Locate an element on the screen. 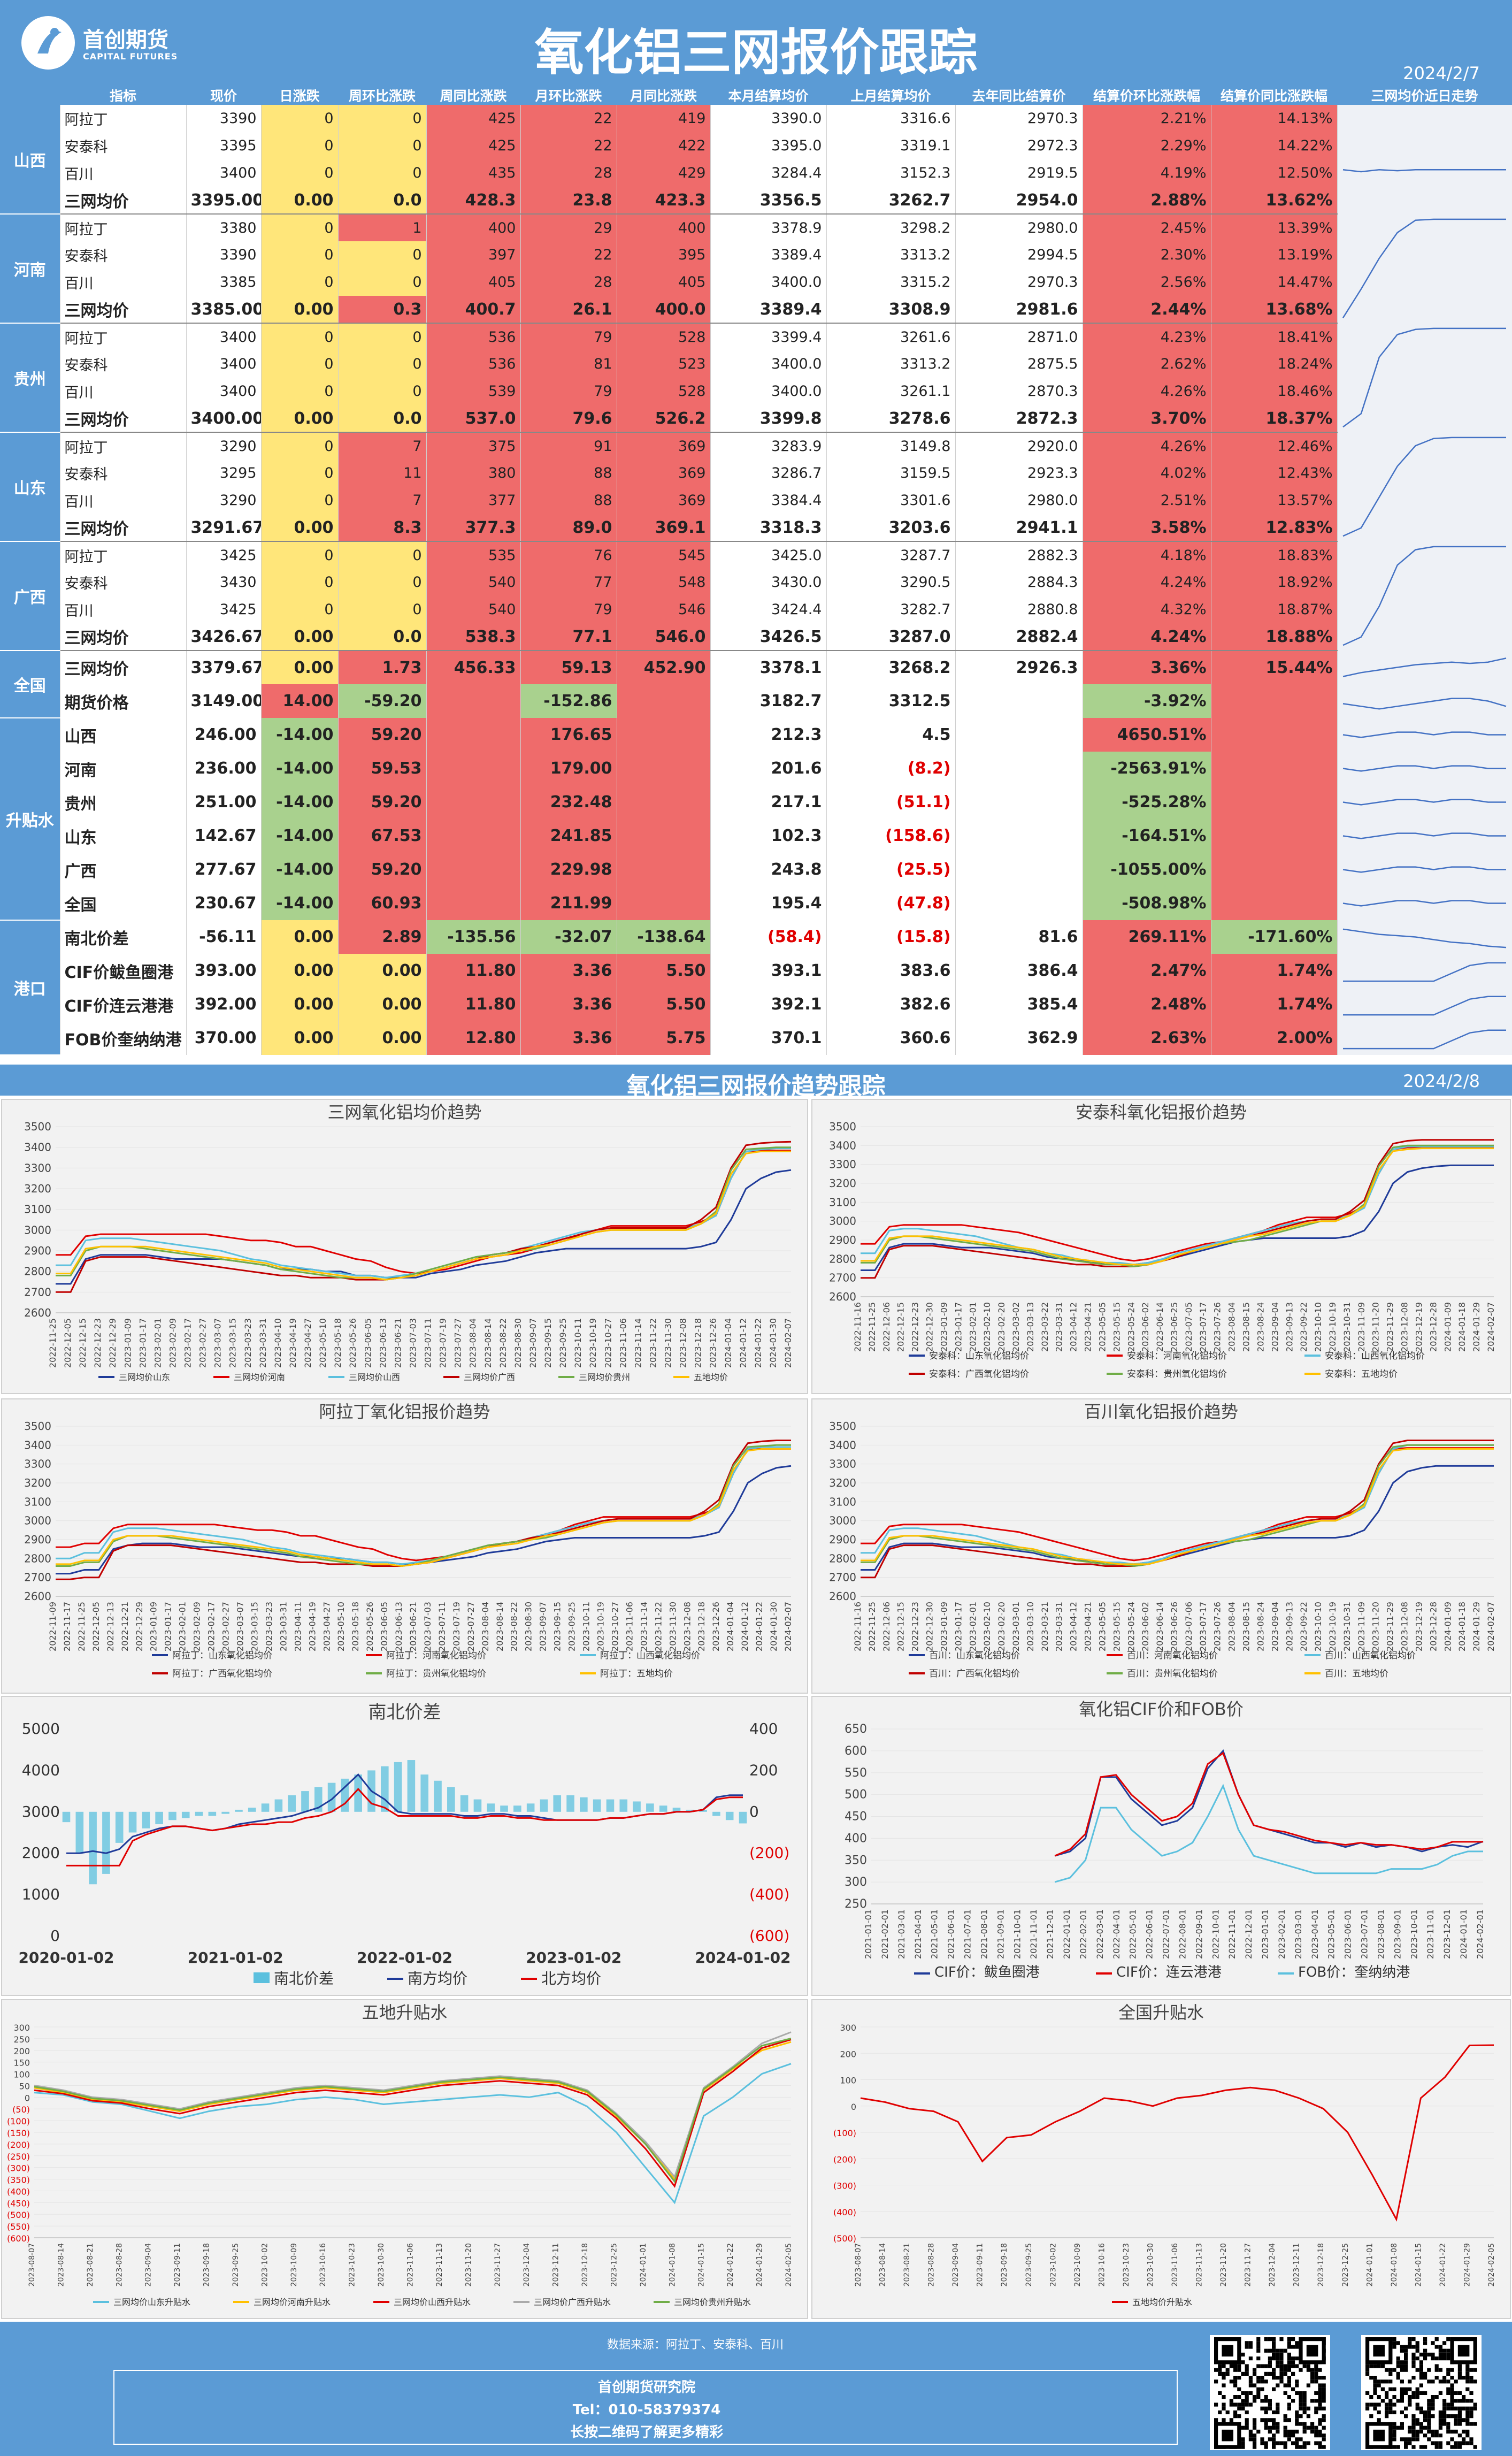  table-cell: 2882.4 is located at coordinates (1019, 637).